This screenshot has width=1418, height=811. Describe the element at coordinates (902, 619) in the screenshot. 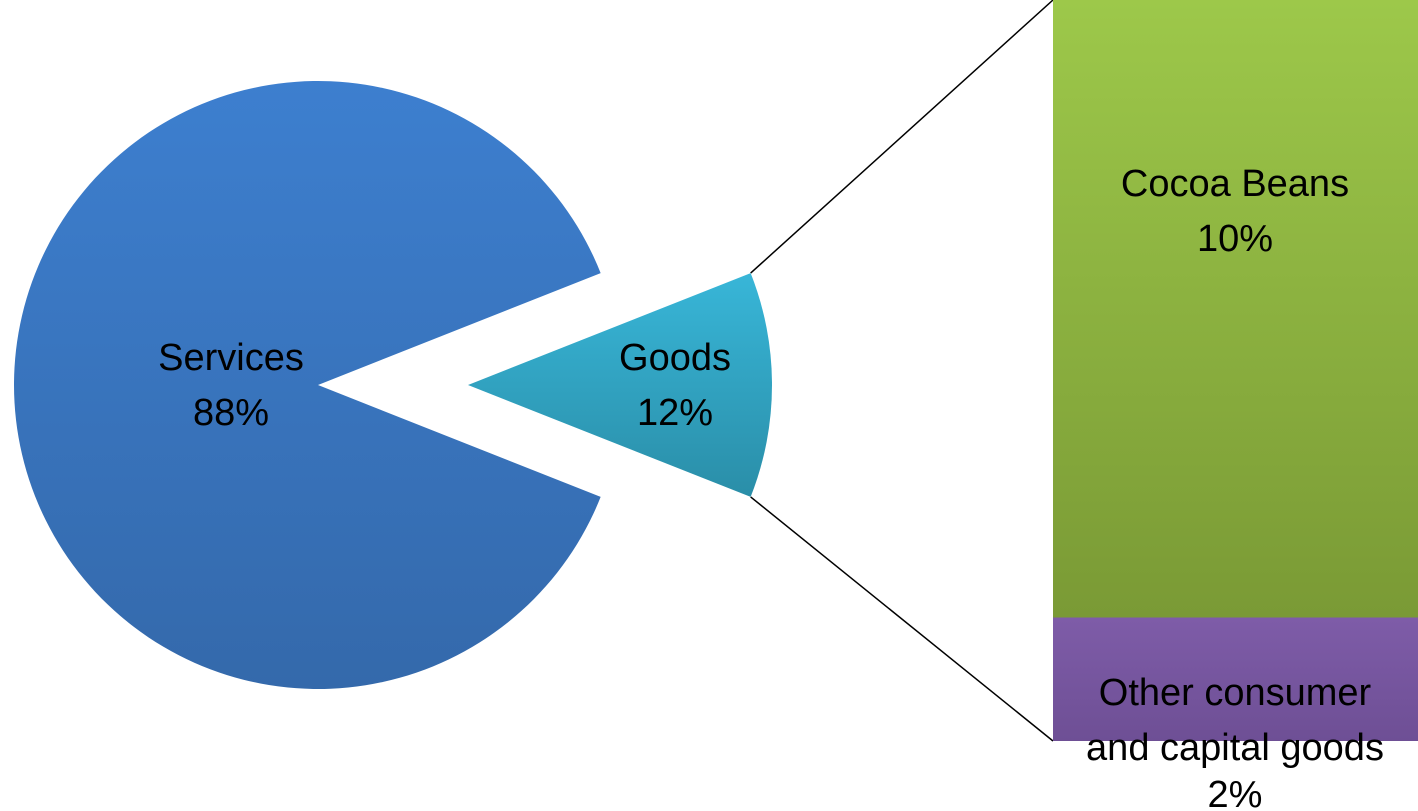

I see `connector-line-bottom` at that location.